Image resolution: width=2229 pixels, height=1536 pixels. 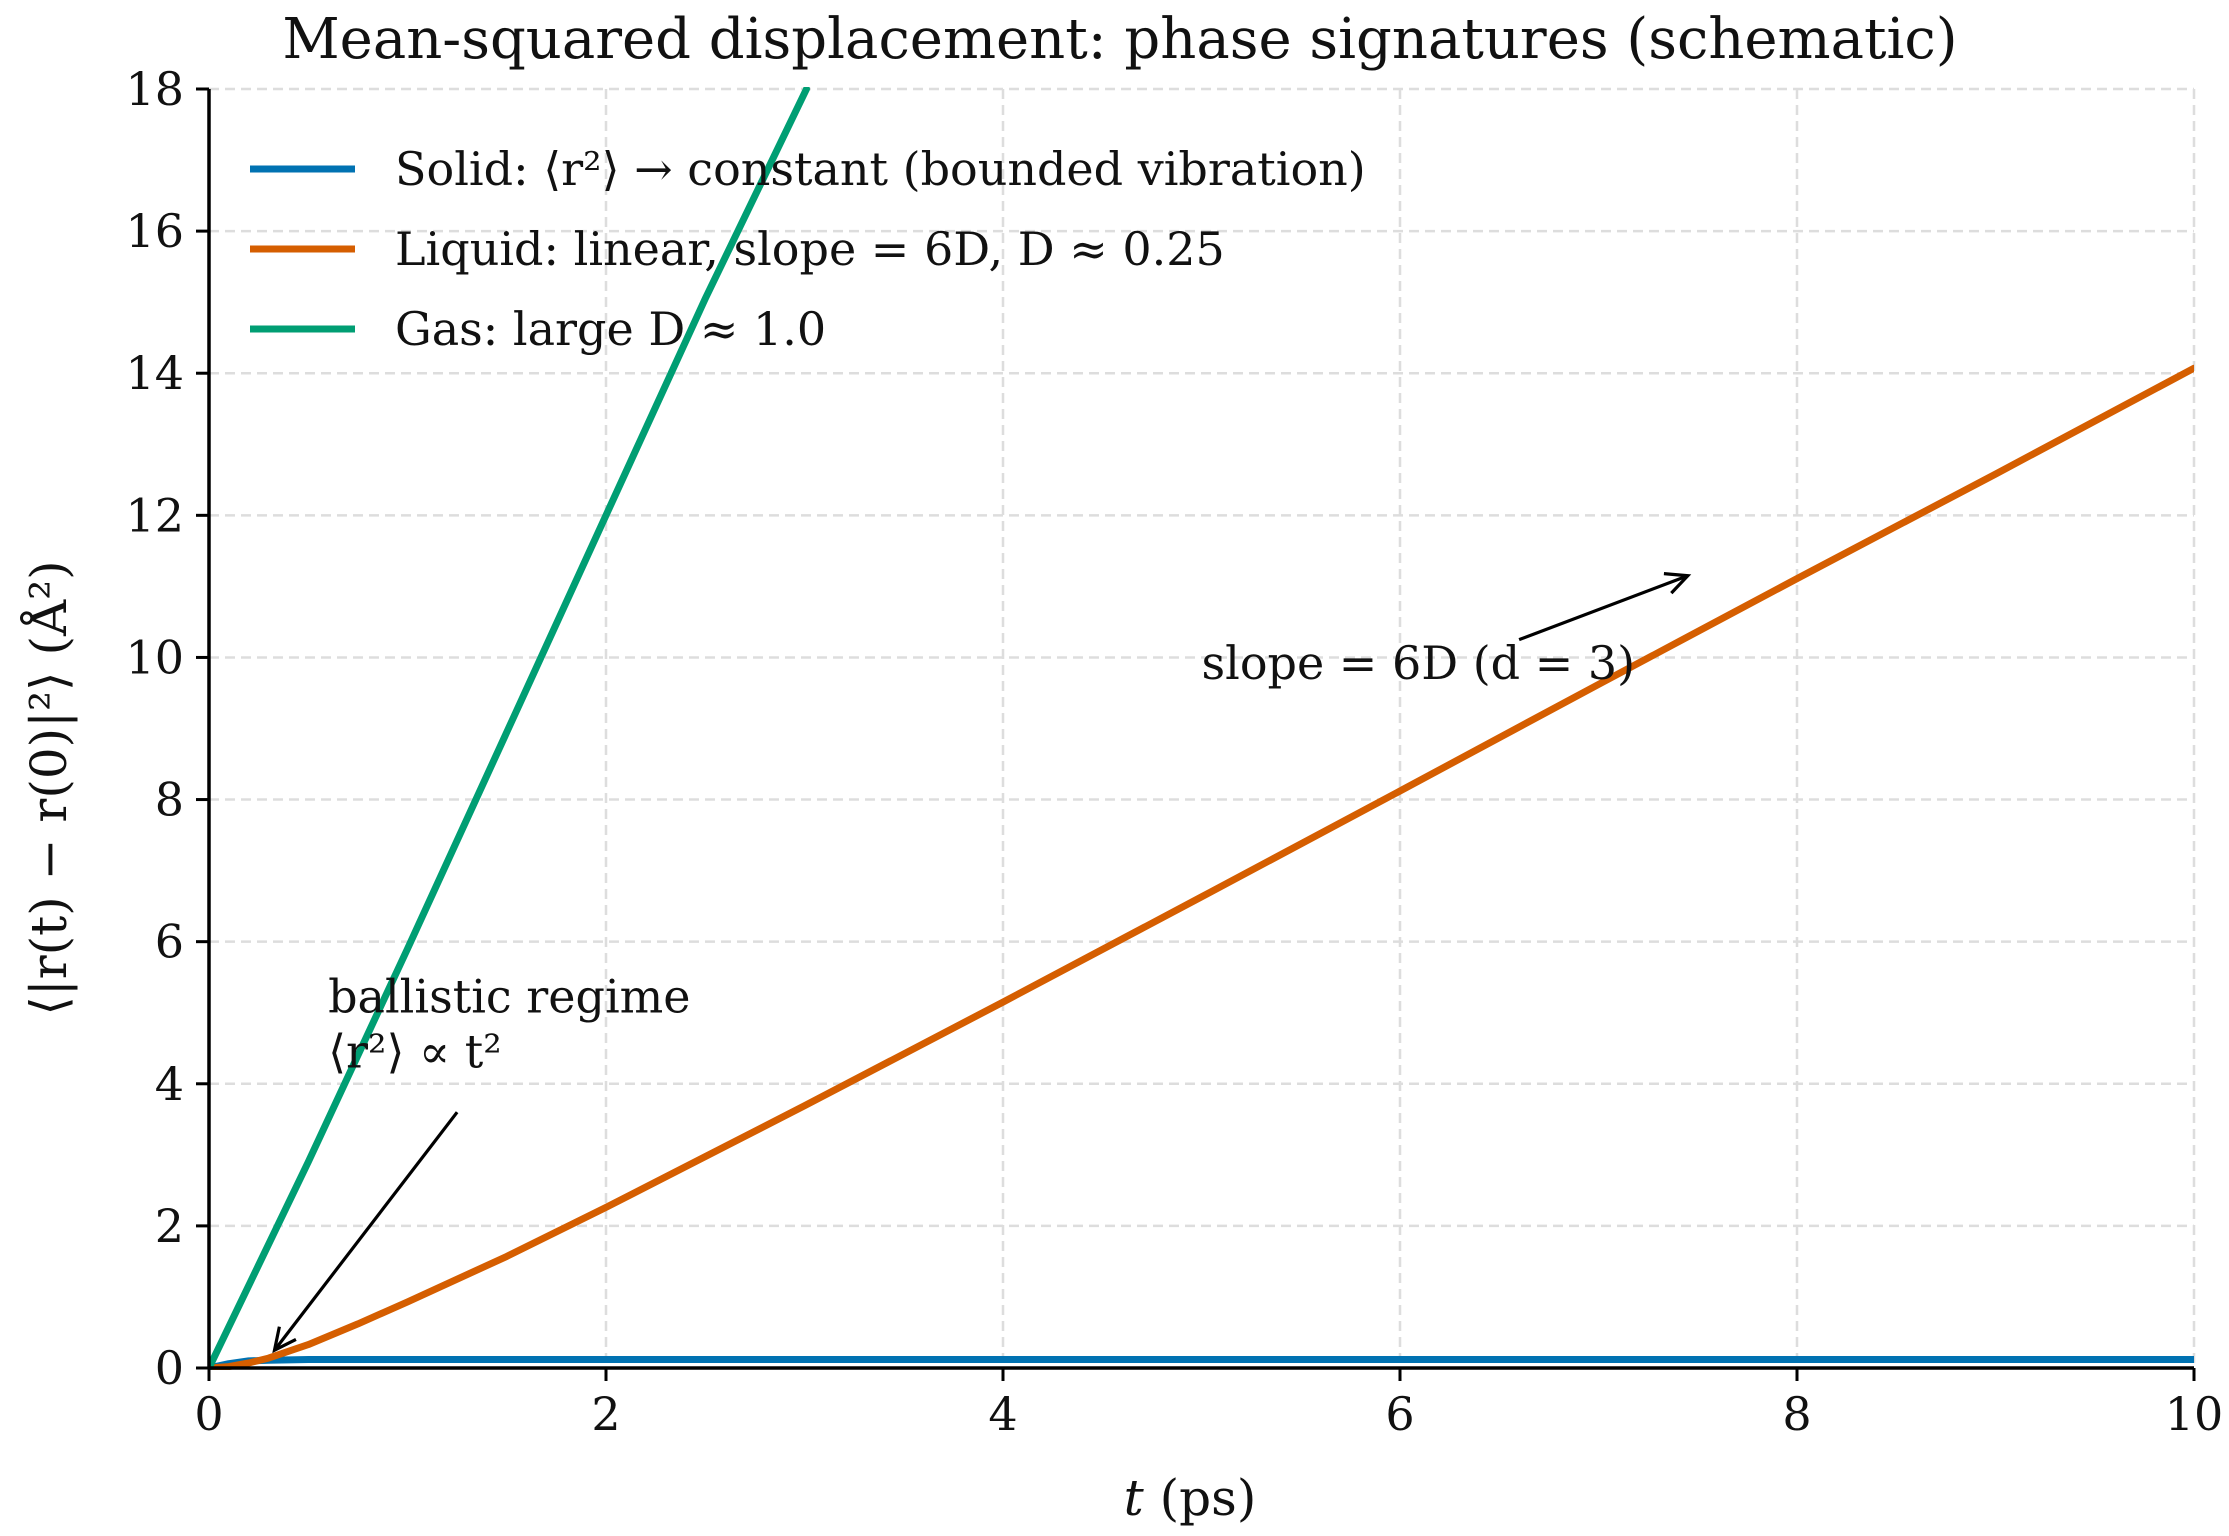 What do you see at coordinates (509, 997) in the screenshot?
I see `annotation-text: ballistic regime` at bounding box center [509, 997].